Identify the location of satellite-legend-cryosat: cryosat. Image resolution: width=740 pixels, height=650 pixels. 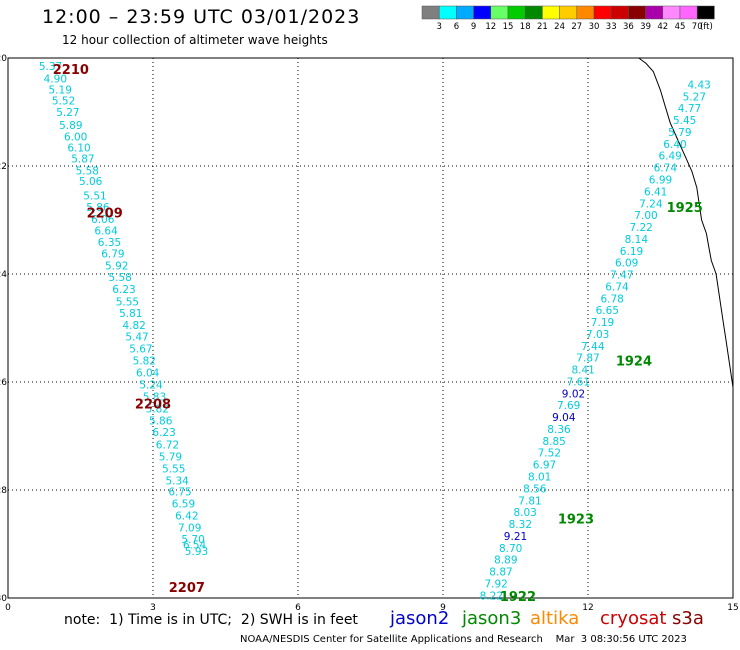
(633, 618).